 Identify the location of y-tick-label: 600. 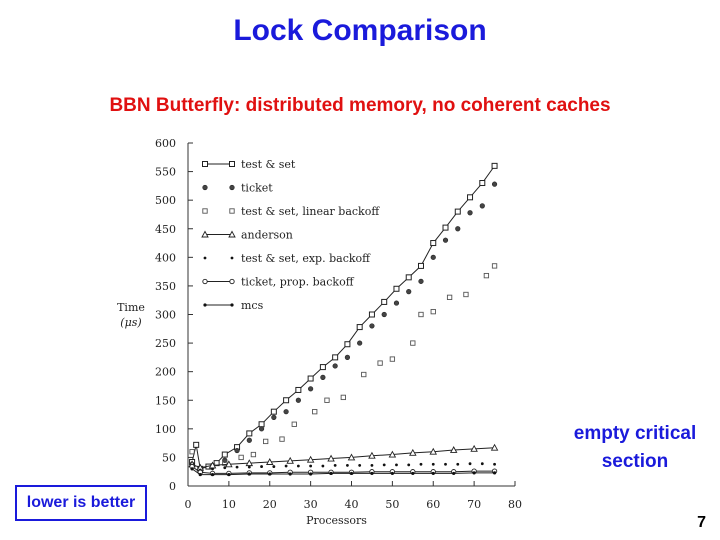
(165, 143).